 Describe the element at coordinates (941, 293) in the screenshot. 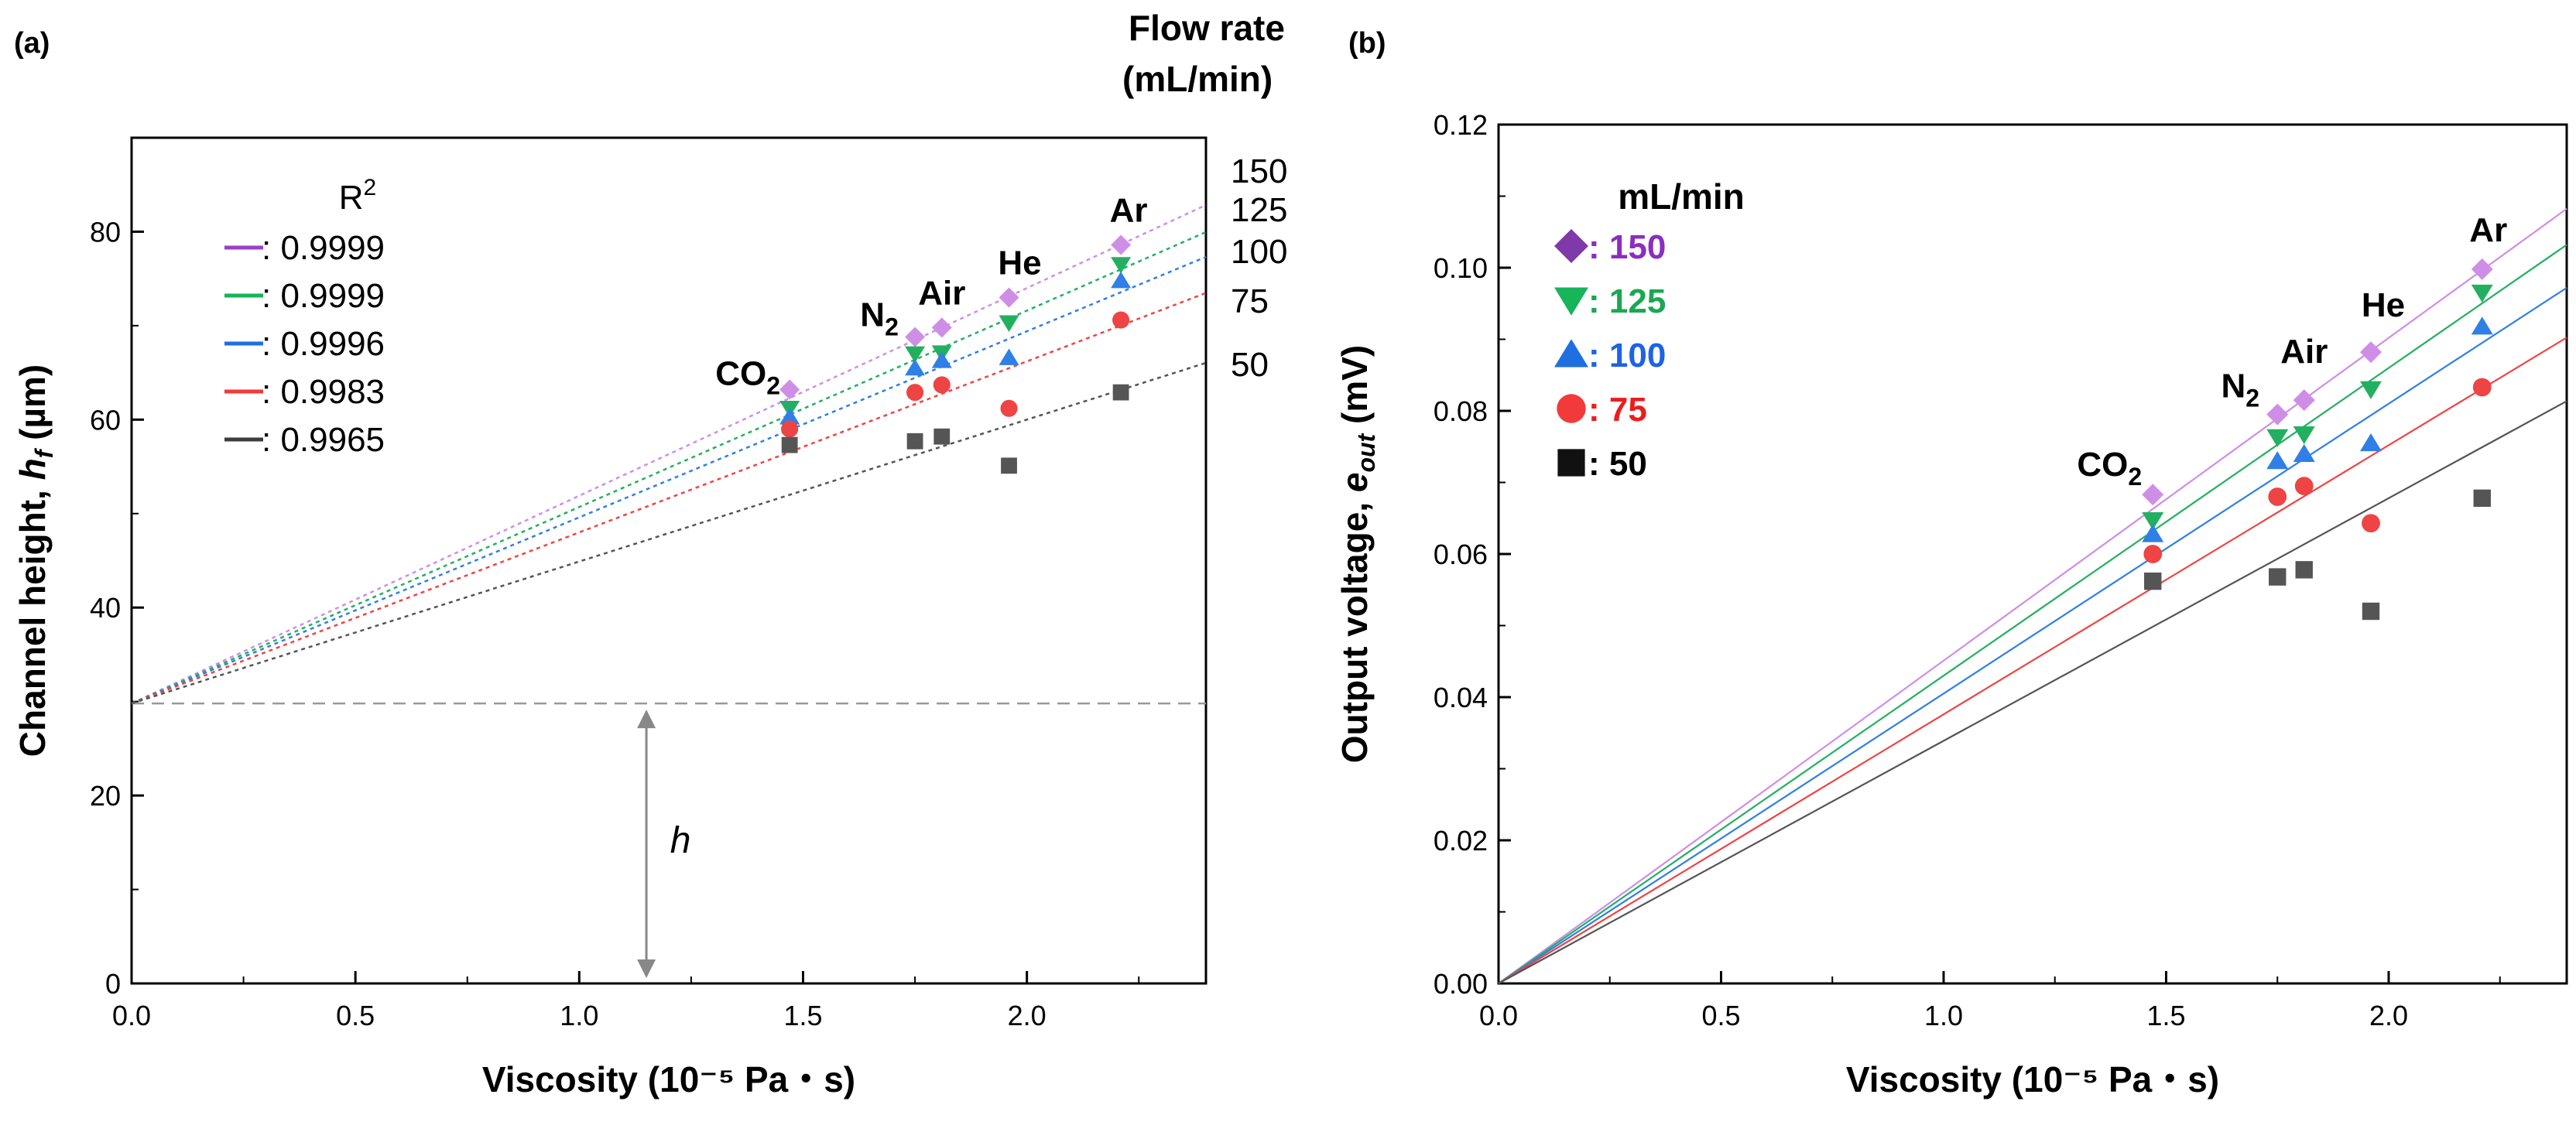

I see `gas-label-text: Air` at that location.